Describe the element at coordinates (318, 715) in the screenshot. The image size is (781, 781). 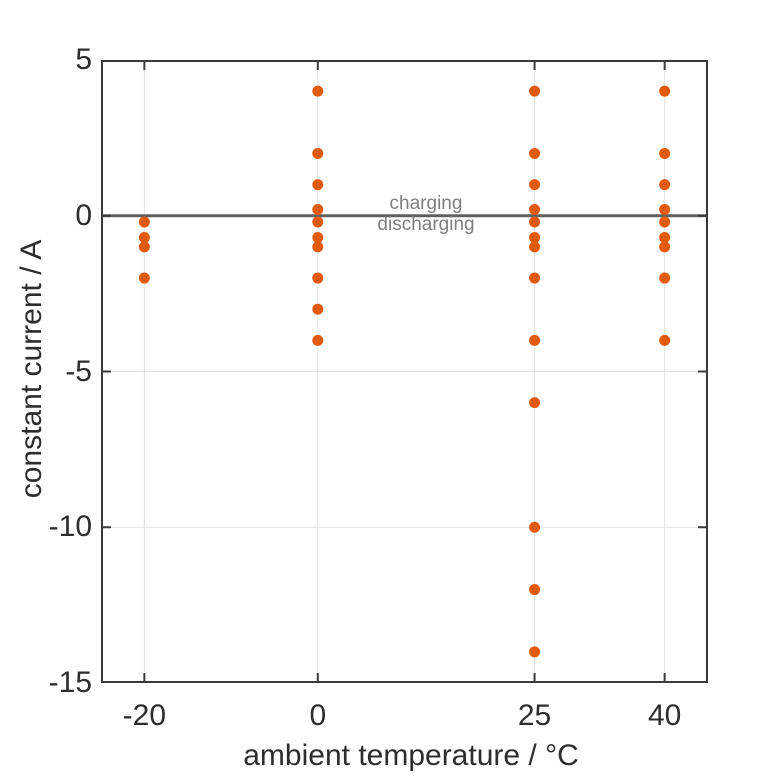
I see `x-tick-label: 0` at that location.